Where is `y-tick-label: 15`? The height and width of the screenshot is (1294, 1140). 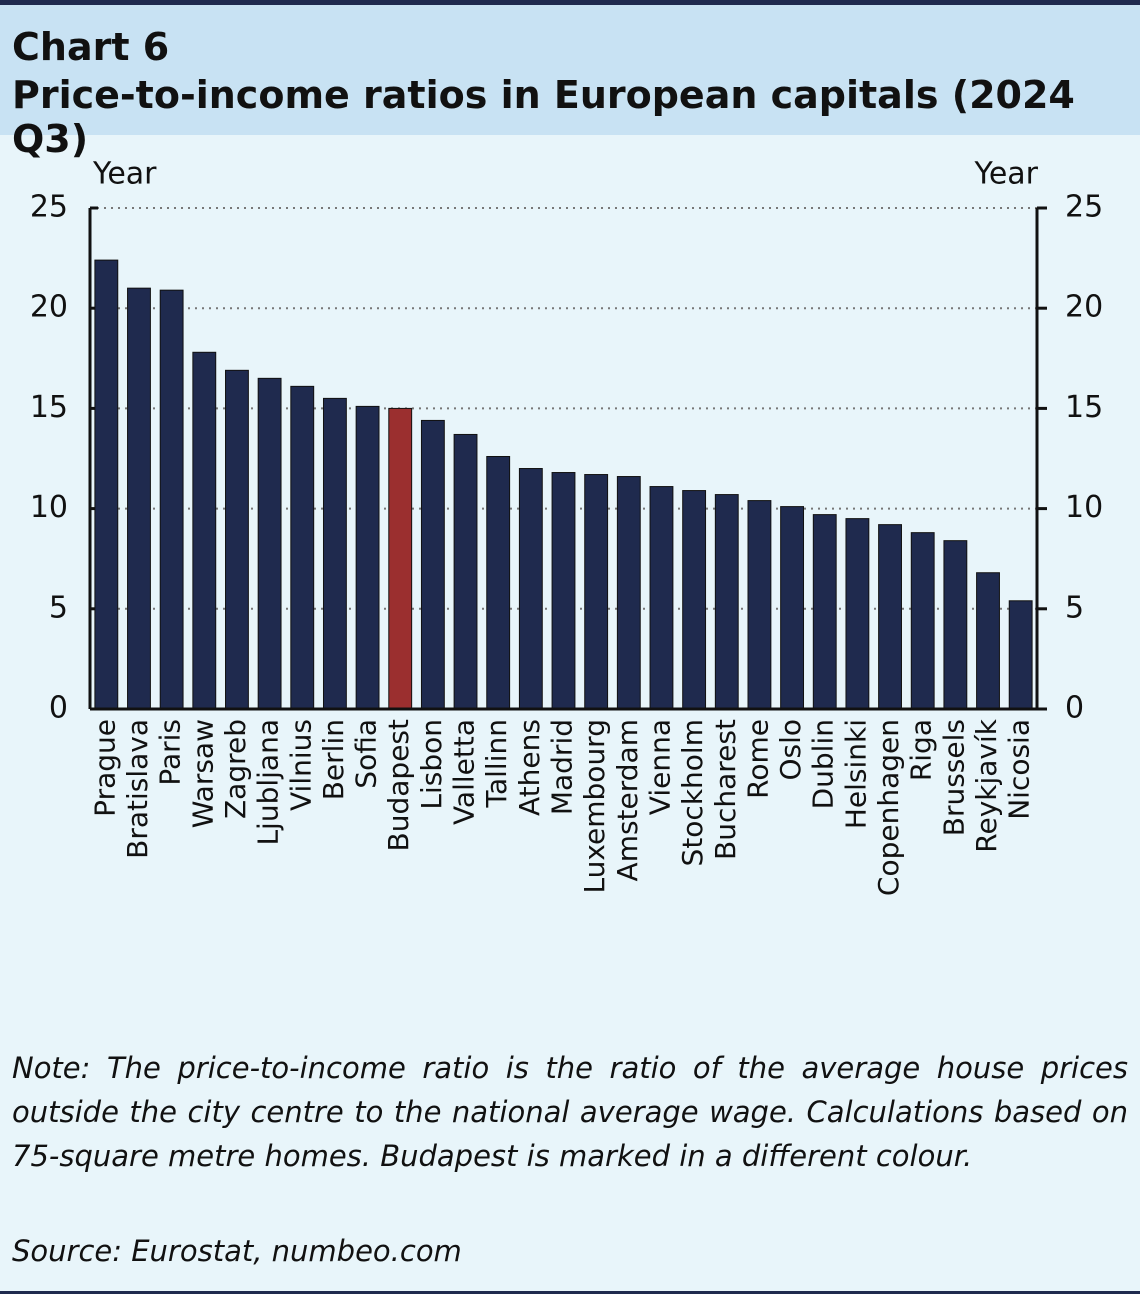 y-tick-label: 15 is located at coordinates (49, 407).